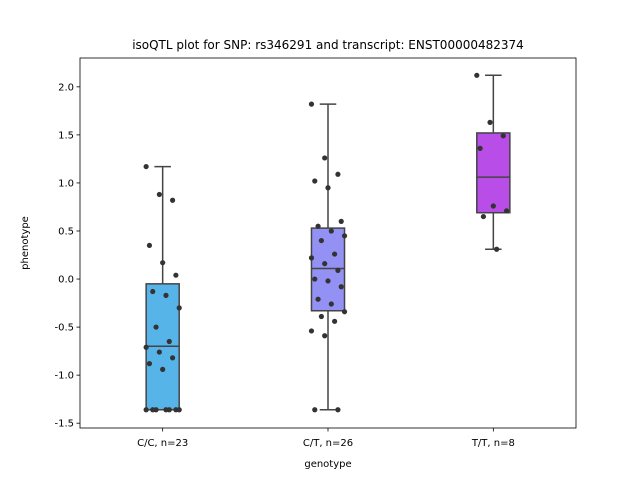 Image resolution: width=640 pixels, height=480 pixels. Describe the element at coordinates (67, 256) in the screenshot. I see `y-axis: -1.5 -1.0 -0.5 0.0 0.5 1.0 1.5 2.0` at that location.